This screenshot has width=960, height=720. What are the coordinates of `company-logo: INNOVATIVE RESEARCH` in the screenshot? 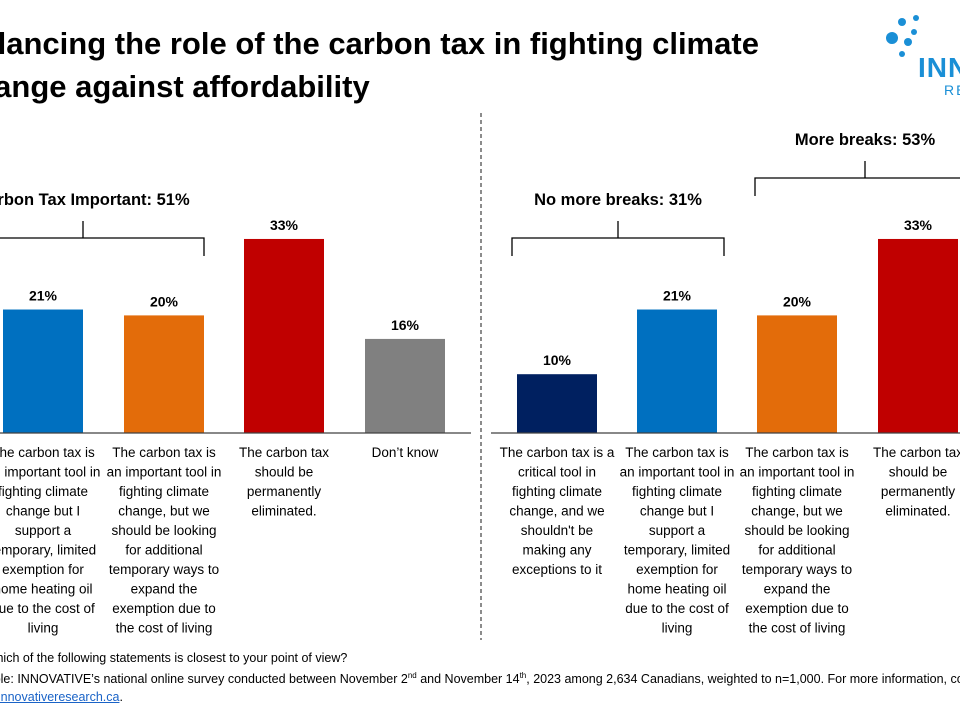 It's located at (920, 57).